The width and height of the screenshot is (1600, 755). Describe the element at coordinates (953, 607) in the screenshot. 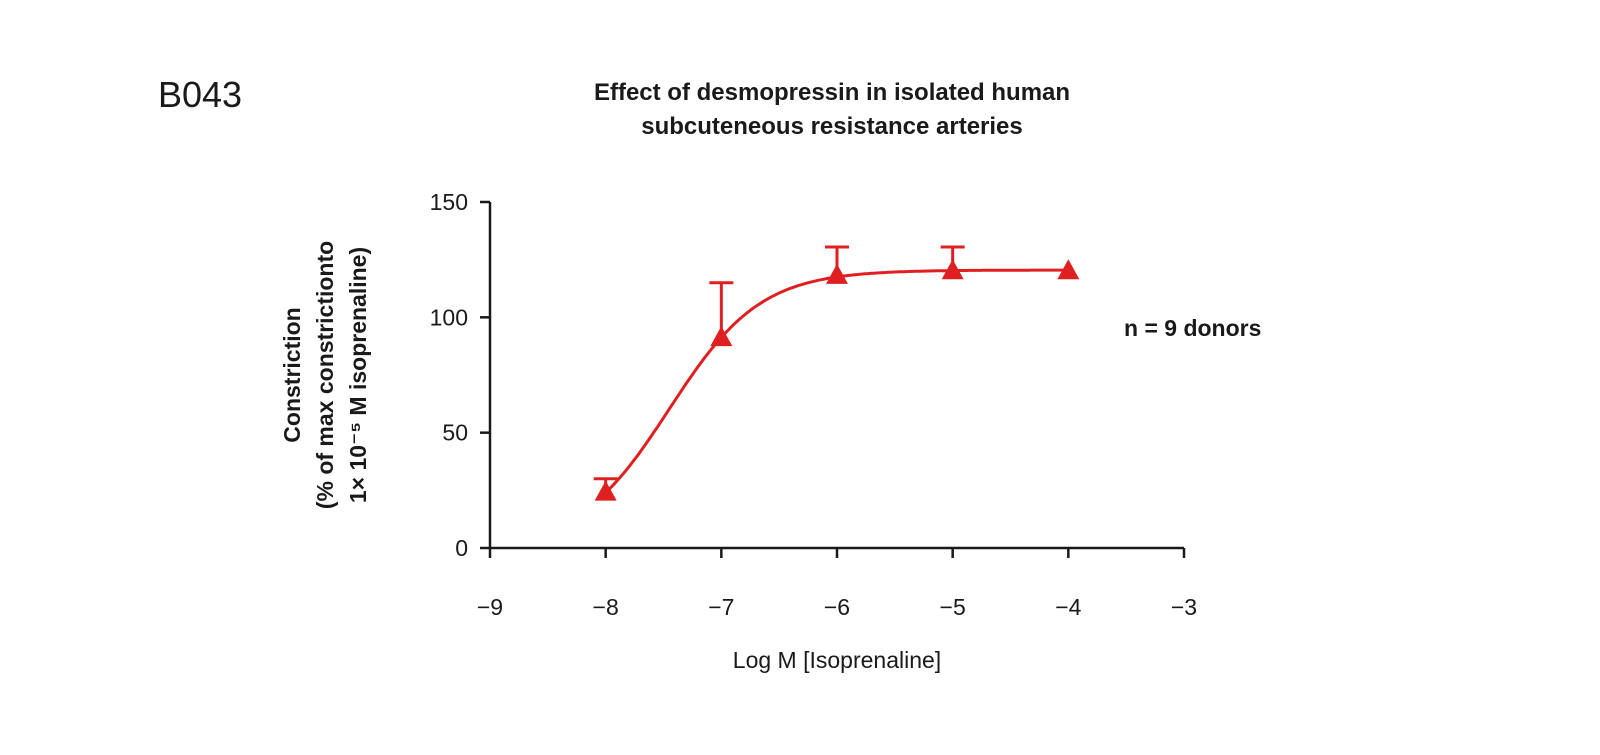

I see `x-tick-label: −5` at that location.